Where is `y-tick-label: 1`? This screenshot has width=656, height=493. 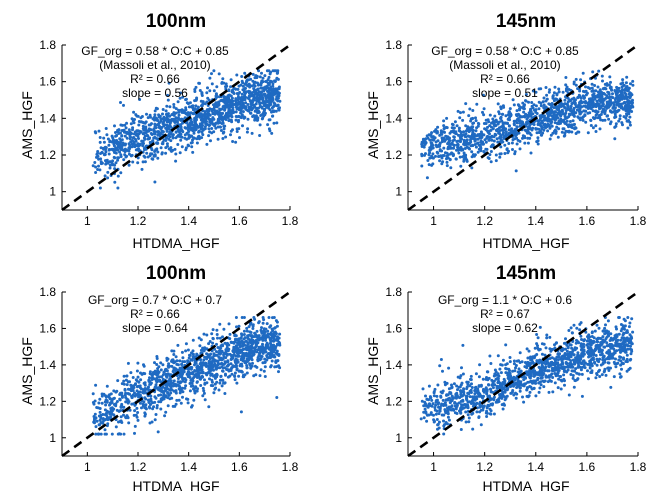
y-tick-label: 1 is located at coordinates (52, 192).